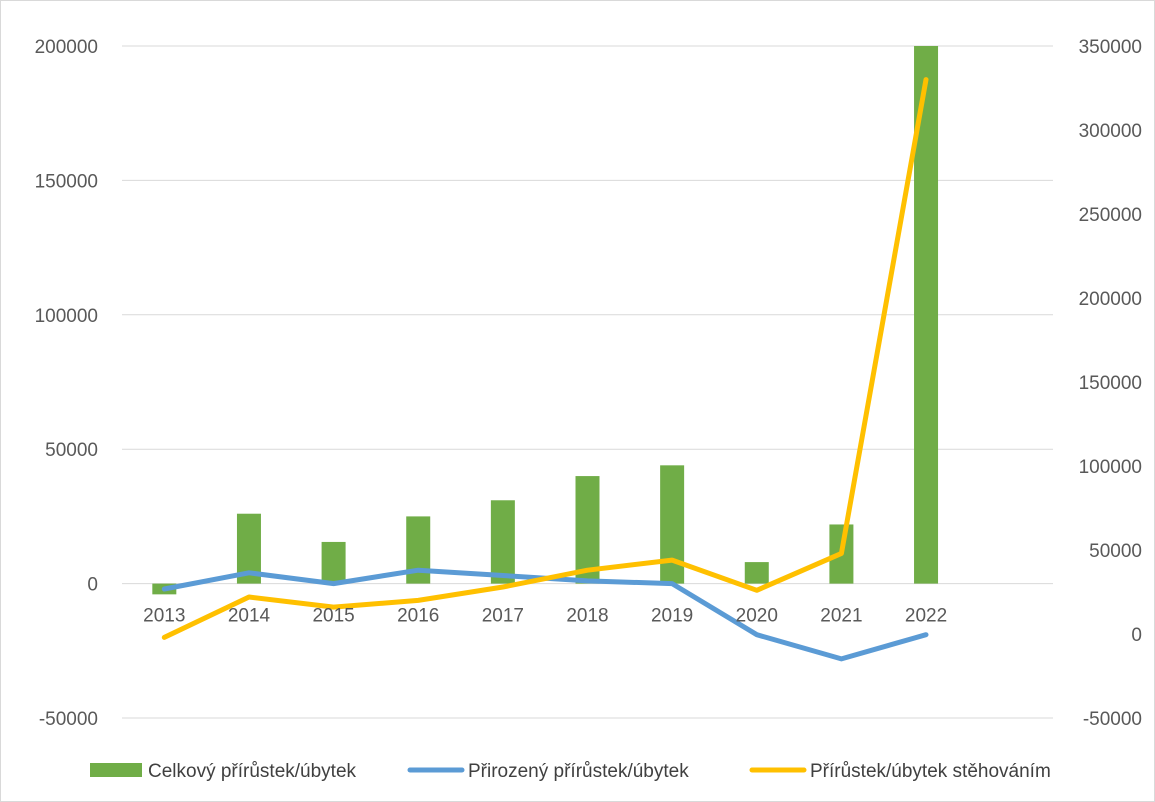 Image resolution: width=1155 pixels, height=802 pixels. What do you see at coordinates (66, 47) in the screenshot?
I see `left-axis-tick-label: 200000` at bounding box center [66, 47].